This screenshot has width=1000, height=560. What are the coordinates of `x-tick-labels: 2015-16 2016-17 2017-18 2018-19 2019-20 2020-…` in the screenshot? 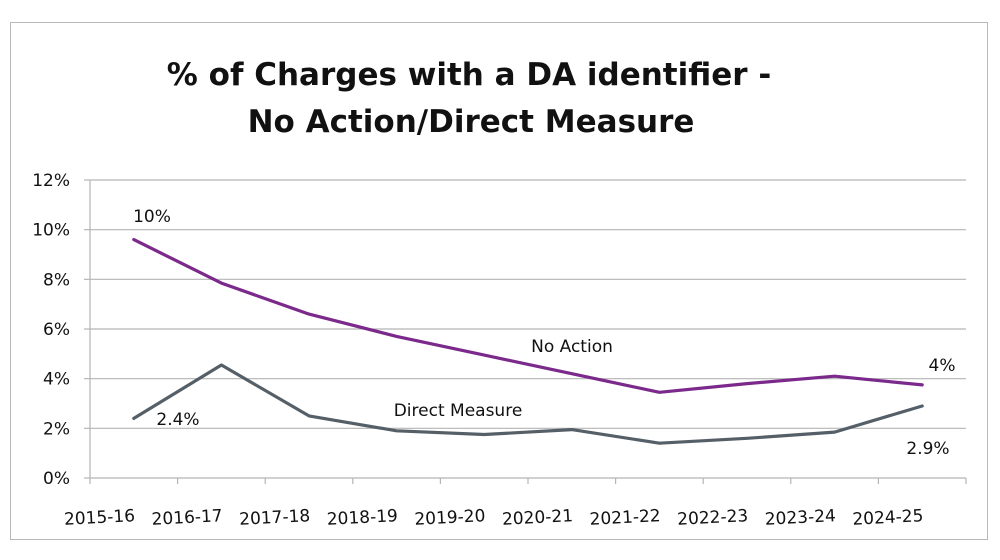 It's located at (494, 518).